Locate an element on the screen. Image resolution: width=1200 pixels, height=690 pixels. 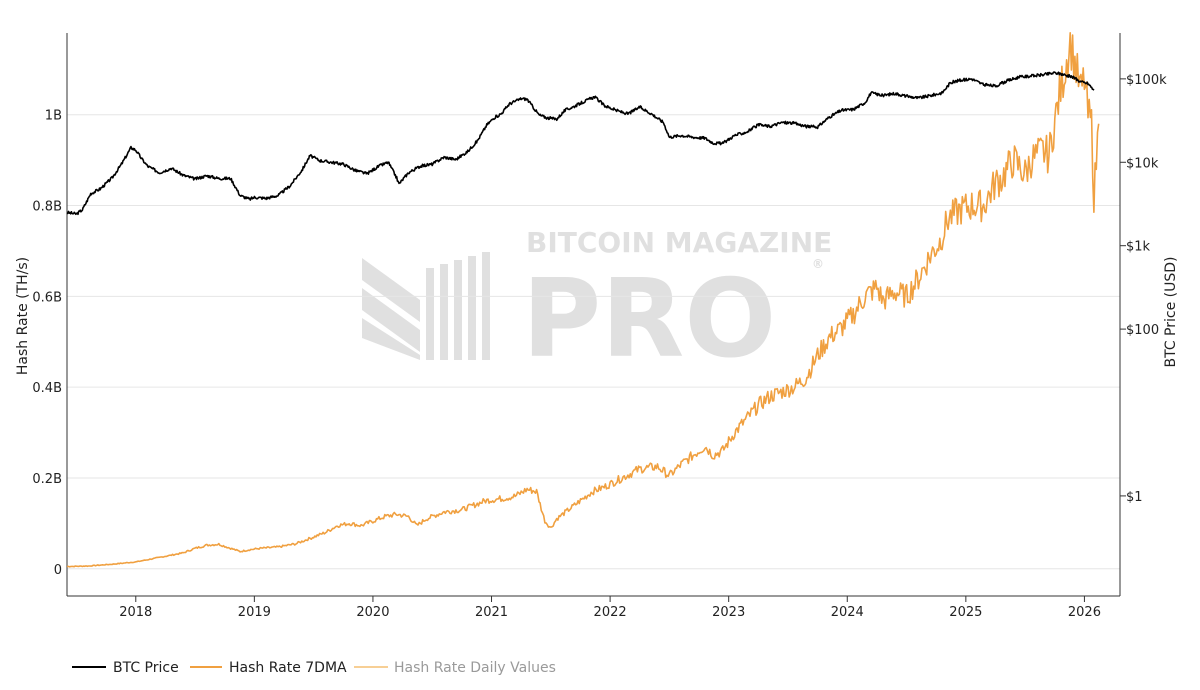
bitcoin-magazine-pro-watermark: BITCOIN MAGAZINE PRO ® is located at coordinates (597, 304).